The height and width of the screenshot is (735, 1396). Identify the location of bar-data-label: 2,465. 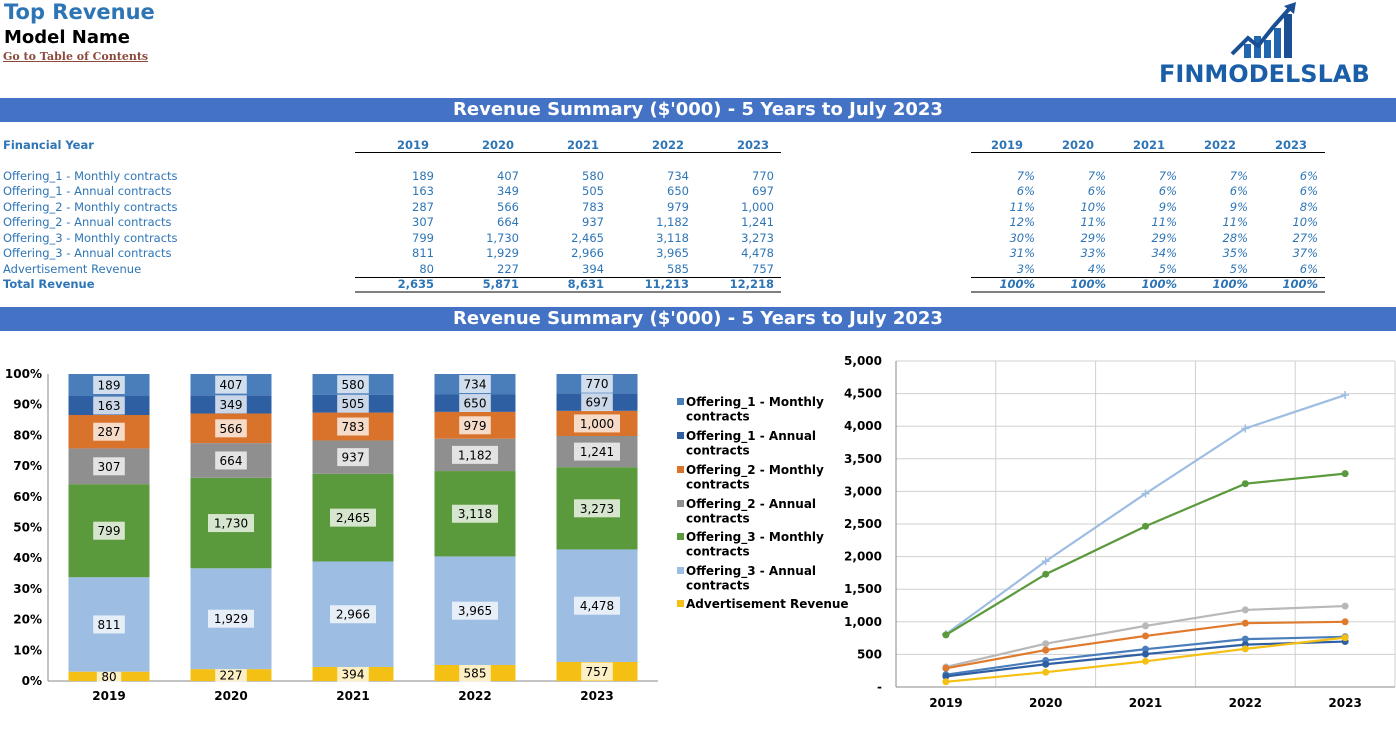
(353, 518).